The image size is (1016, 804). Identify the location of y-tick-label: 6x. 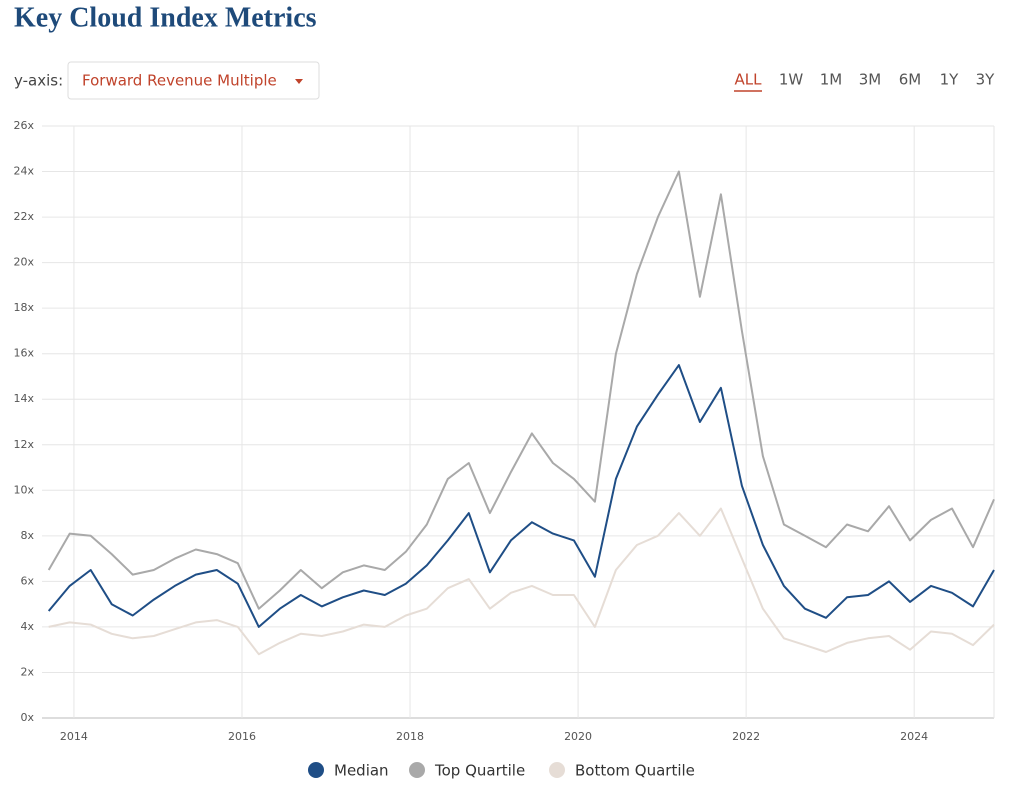
(27, 580).